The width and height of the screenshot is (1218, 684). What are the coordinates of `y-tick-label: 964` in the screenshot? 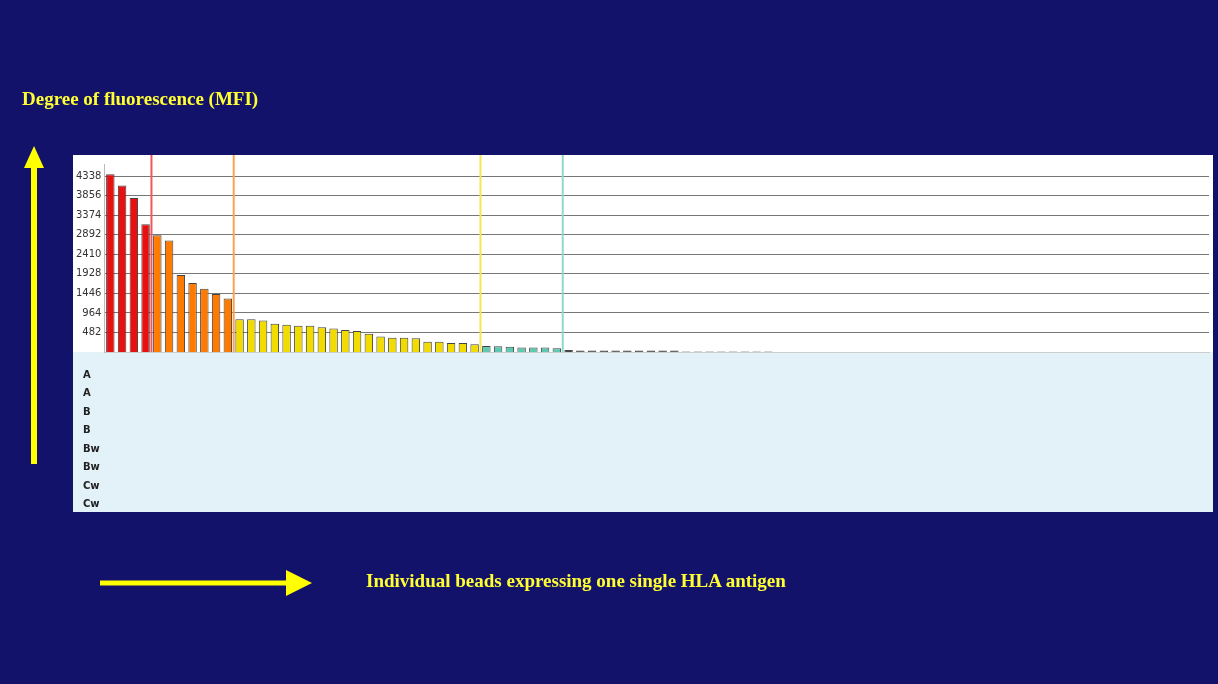 It's located at (92, 312).